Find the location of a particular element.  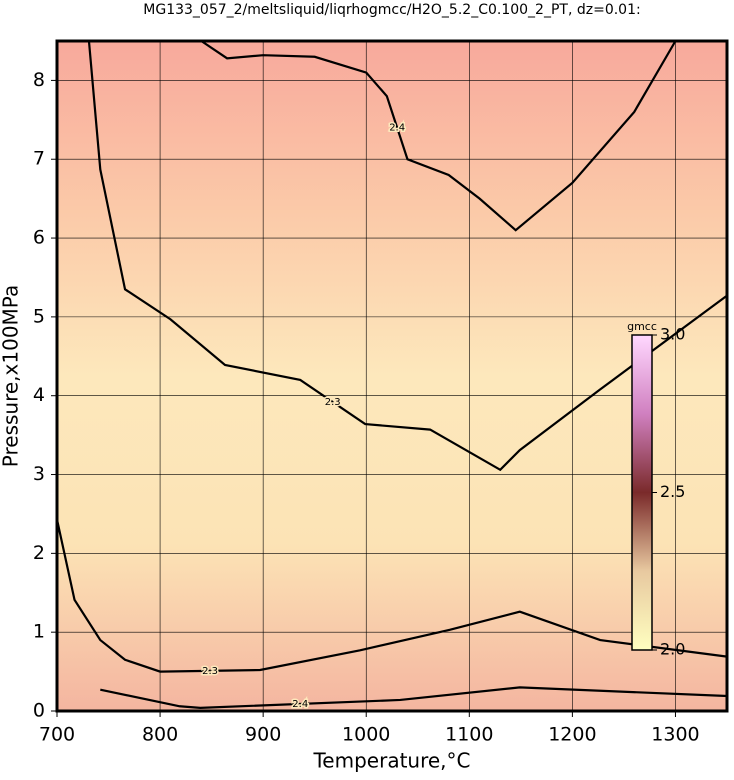

y-axis-label: Pressure,x100MPa is located at coordinates (11, 376).